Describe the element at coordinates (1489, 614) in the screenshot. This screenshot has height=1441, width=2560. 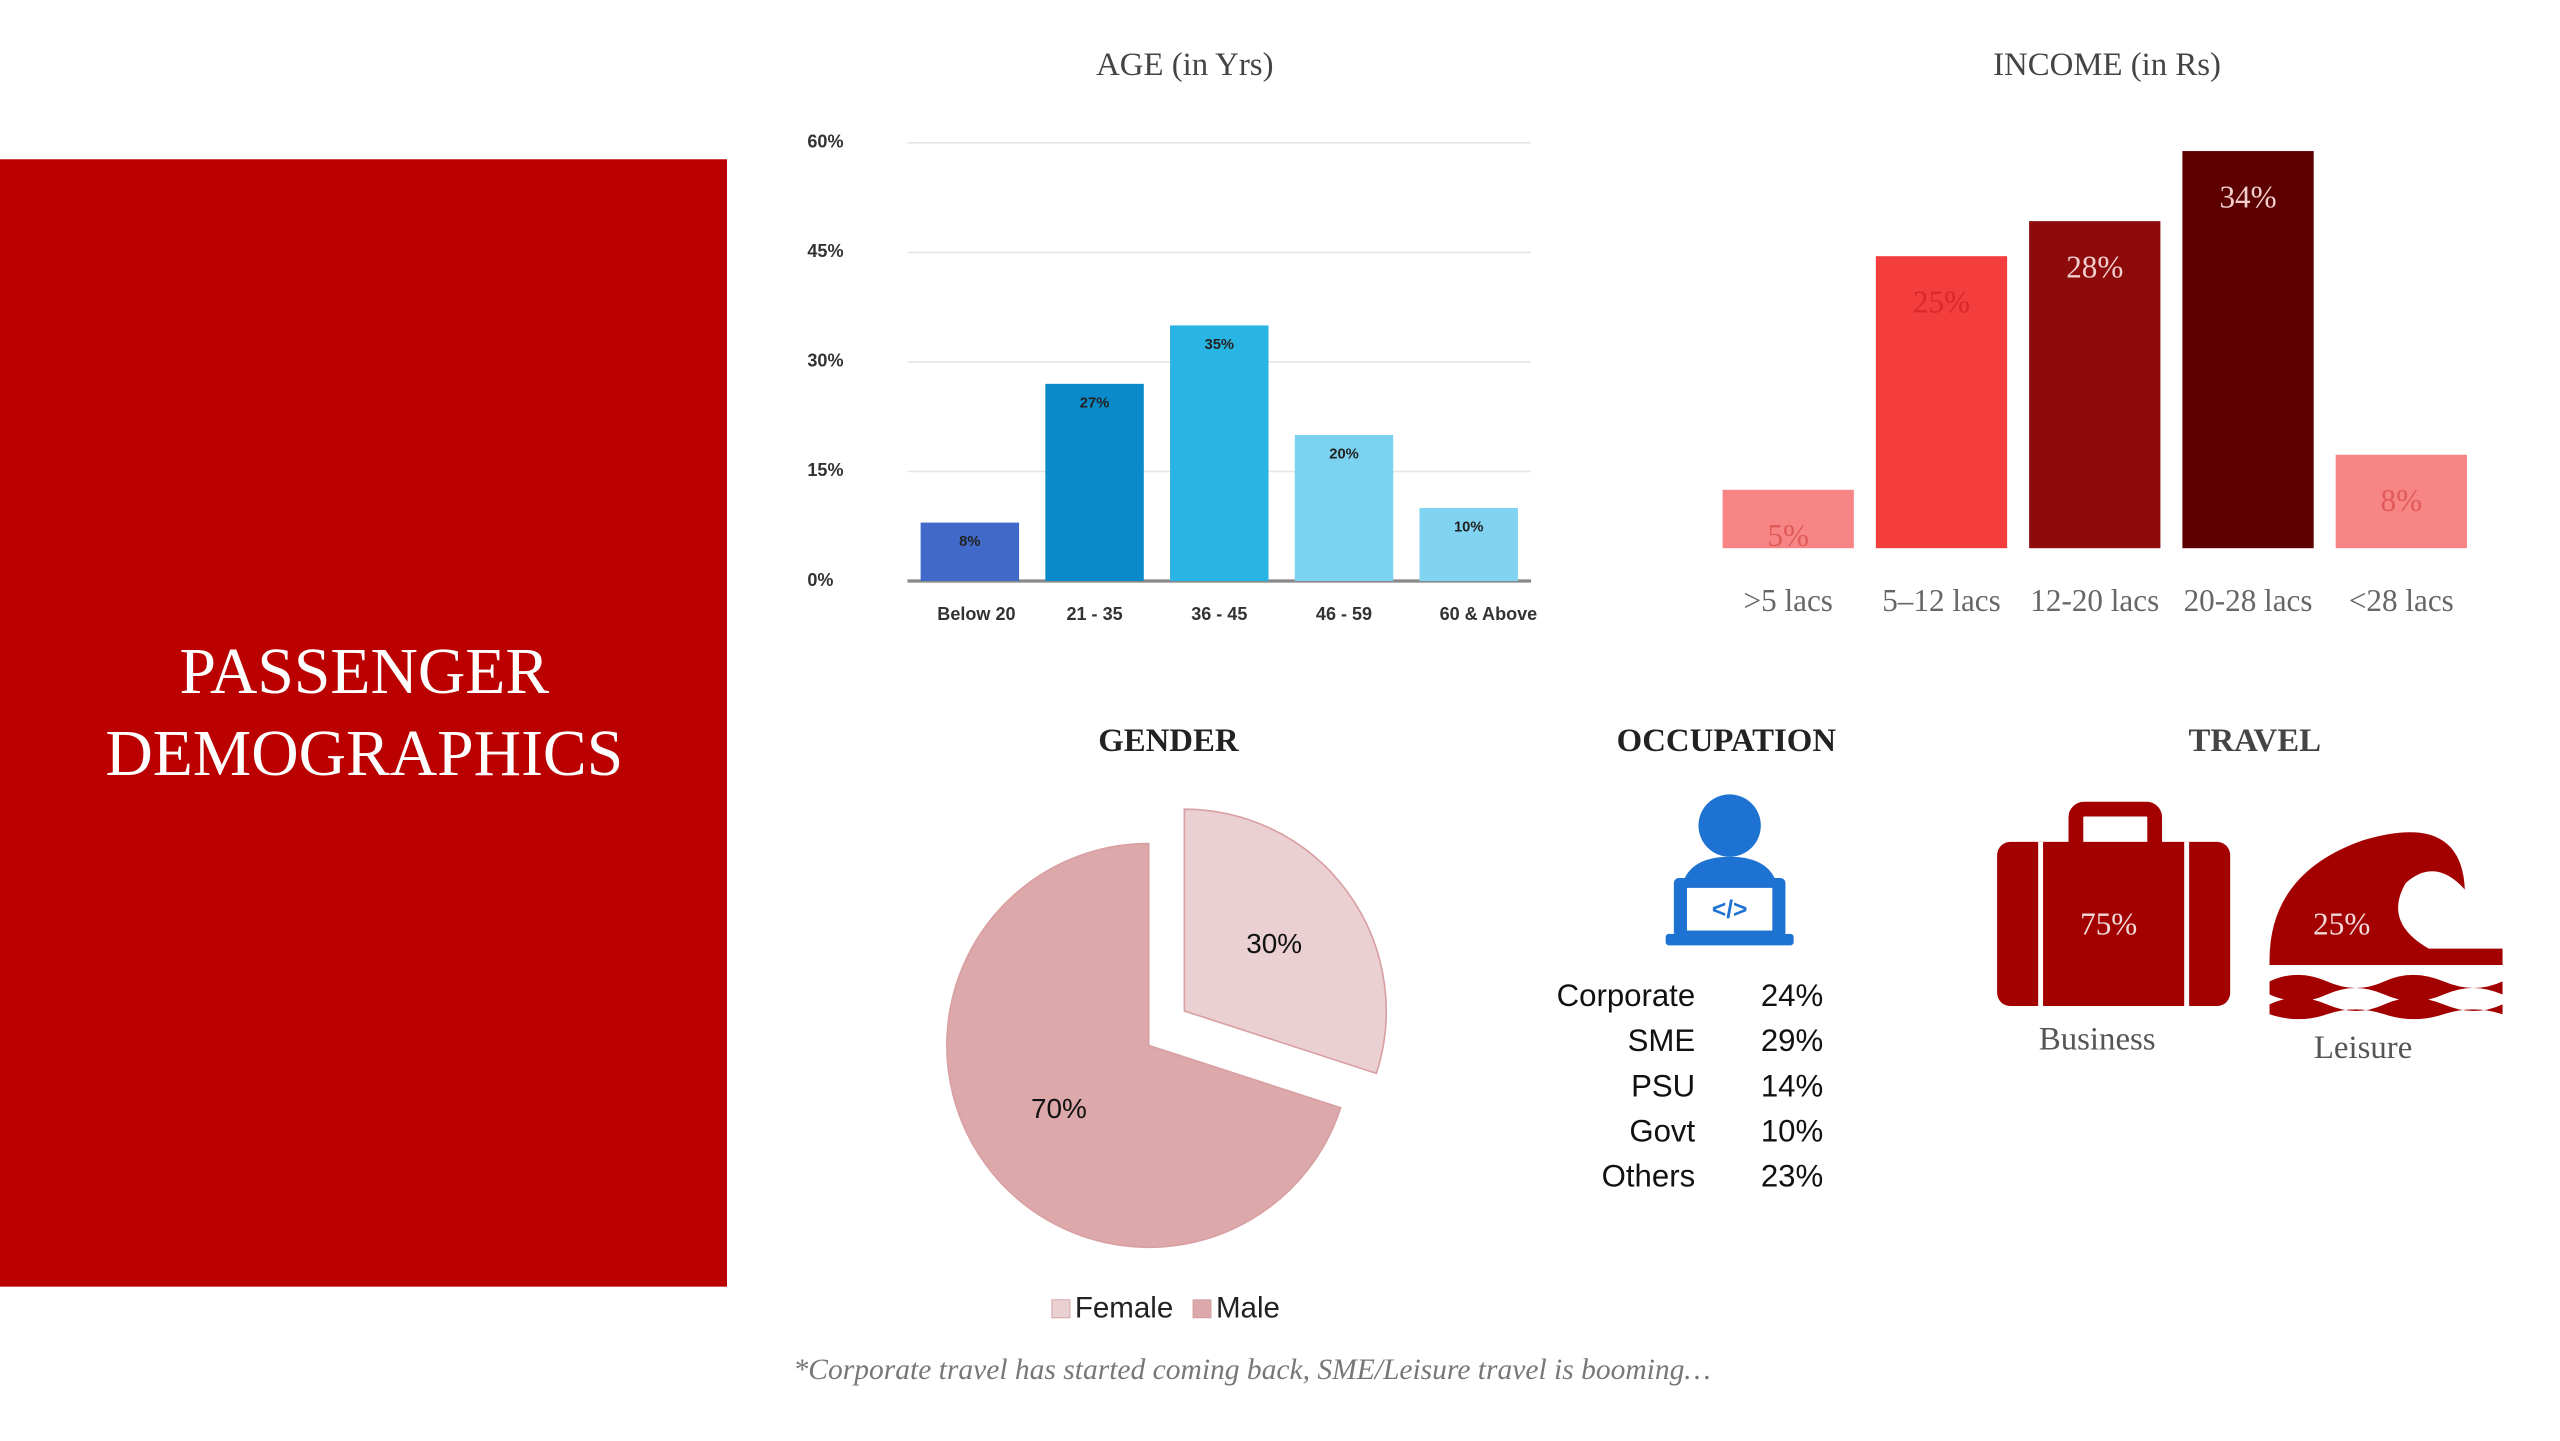
I see `x-tick-label: 60 & Above` at that location.